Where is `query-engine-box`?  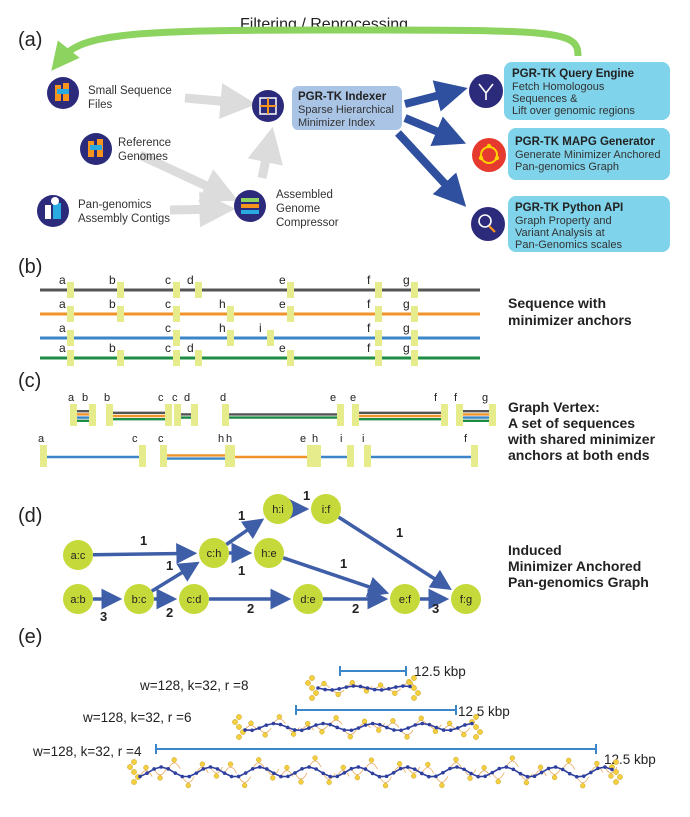 query-engine-box is located at coordinates (587, 91).